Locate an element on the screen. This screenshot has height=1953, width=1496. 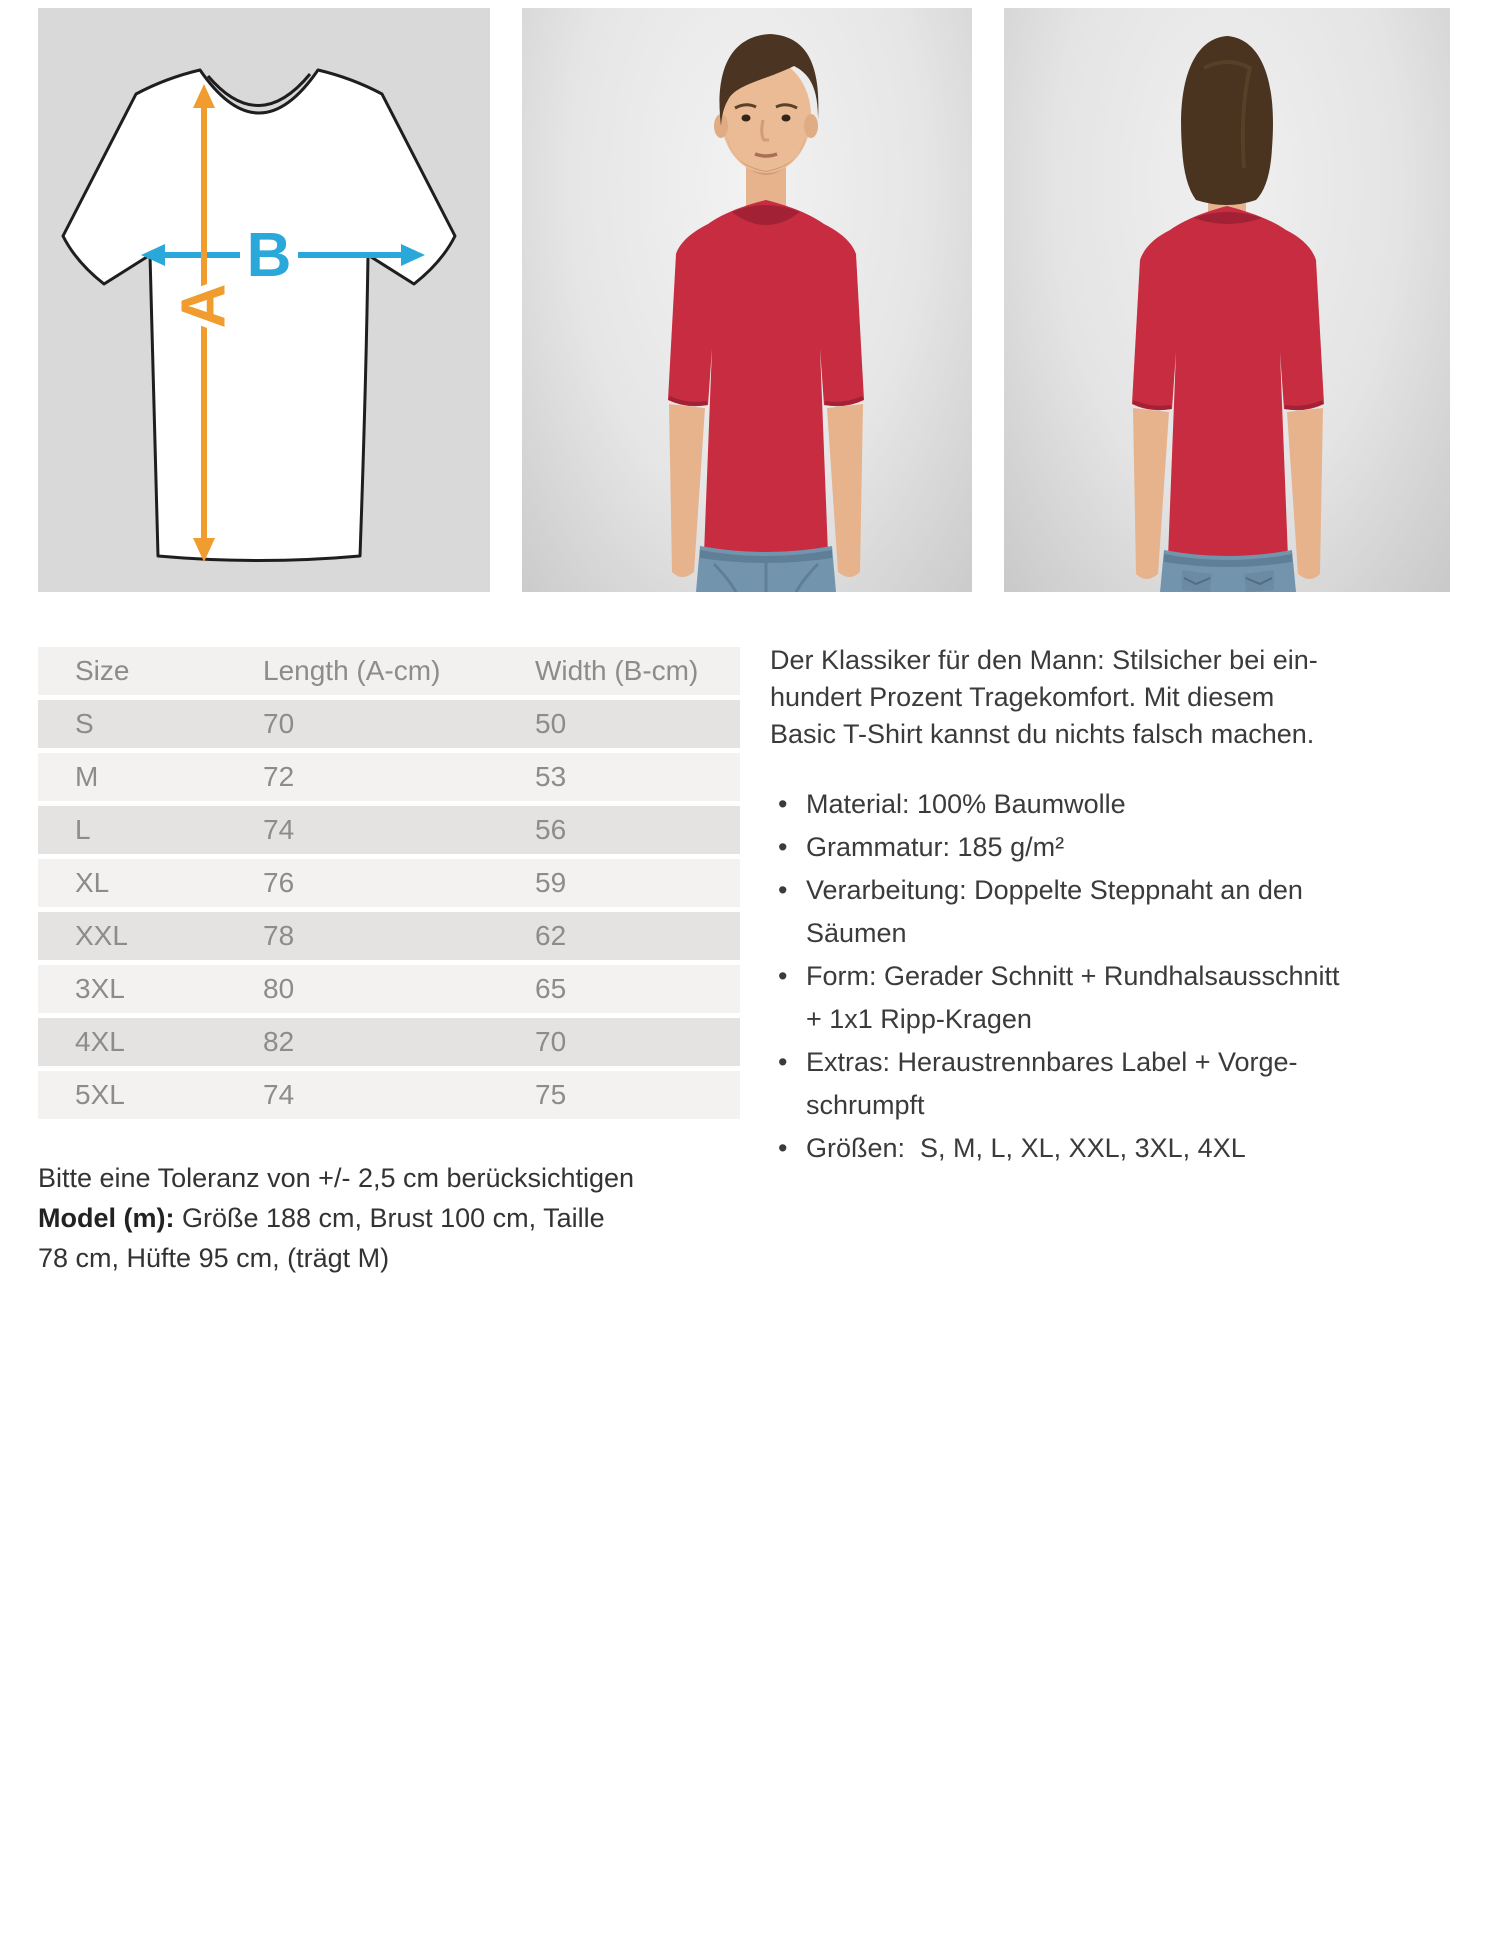
sleeve-hem-right is located at coordinates (844, 401).